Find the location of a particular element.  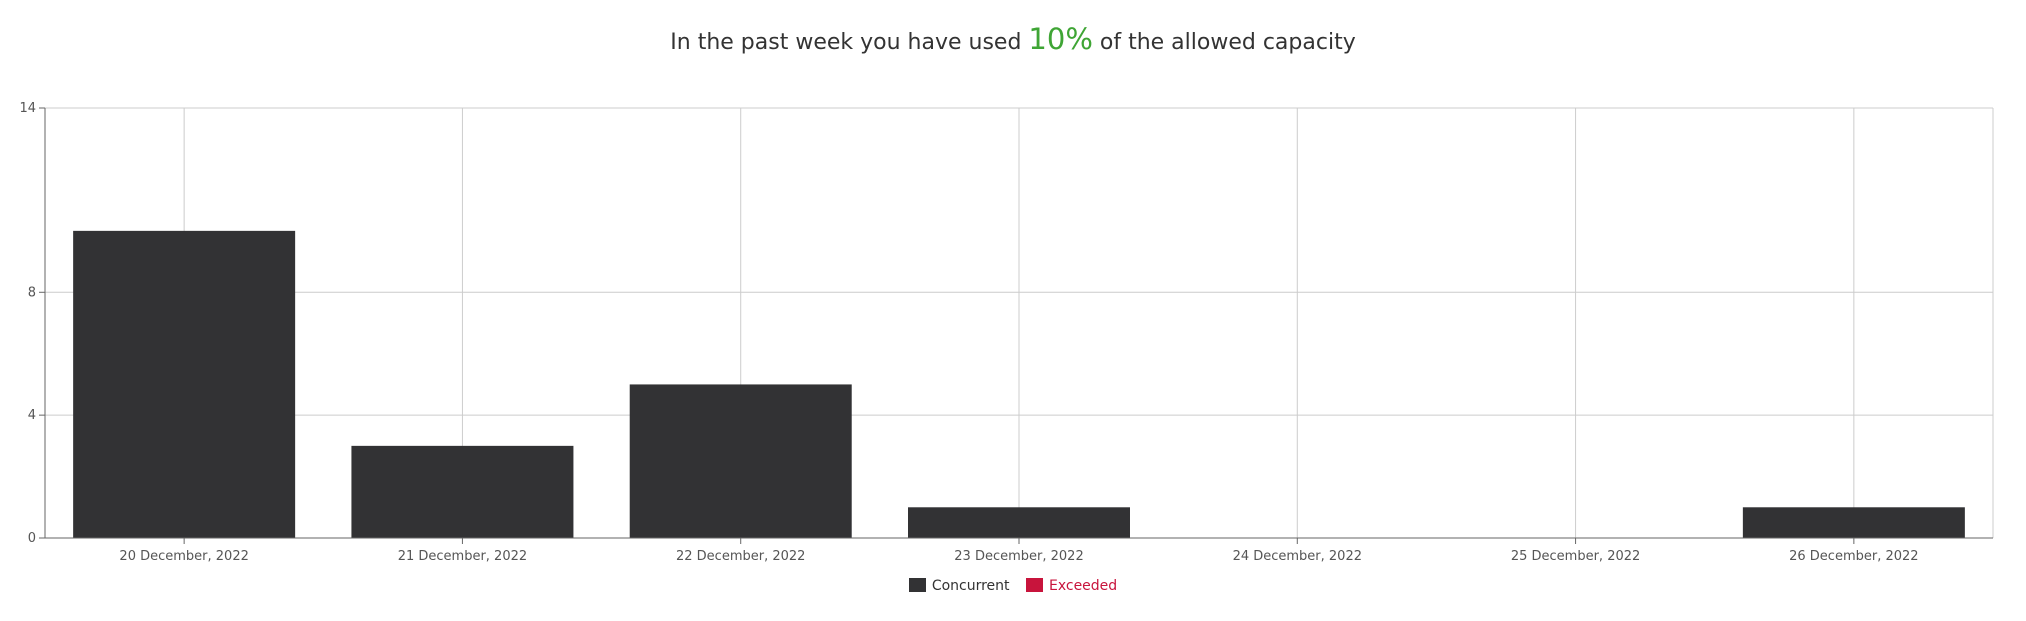

x-tick-label: 22 December, 2022 is located at coordinates (740, 556).